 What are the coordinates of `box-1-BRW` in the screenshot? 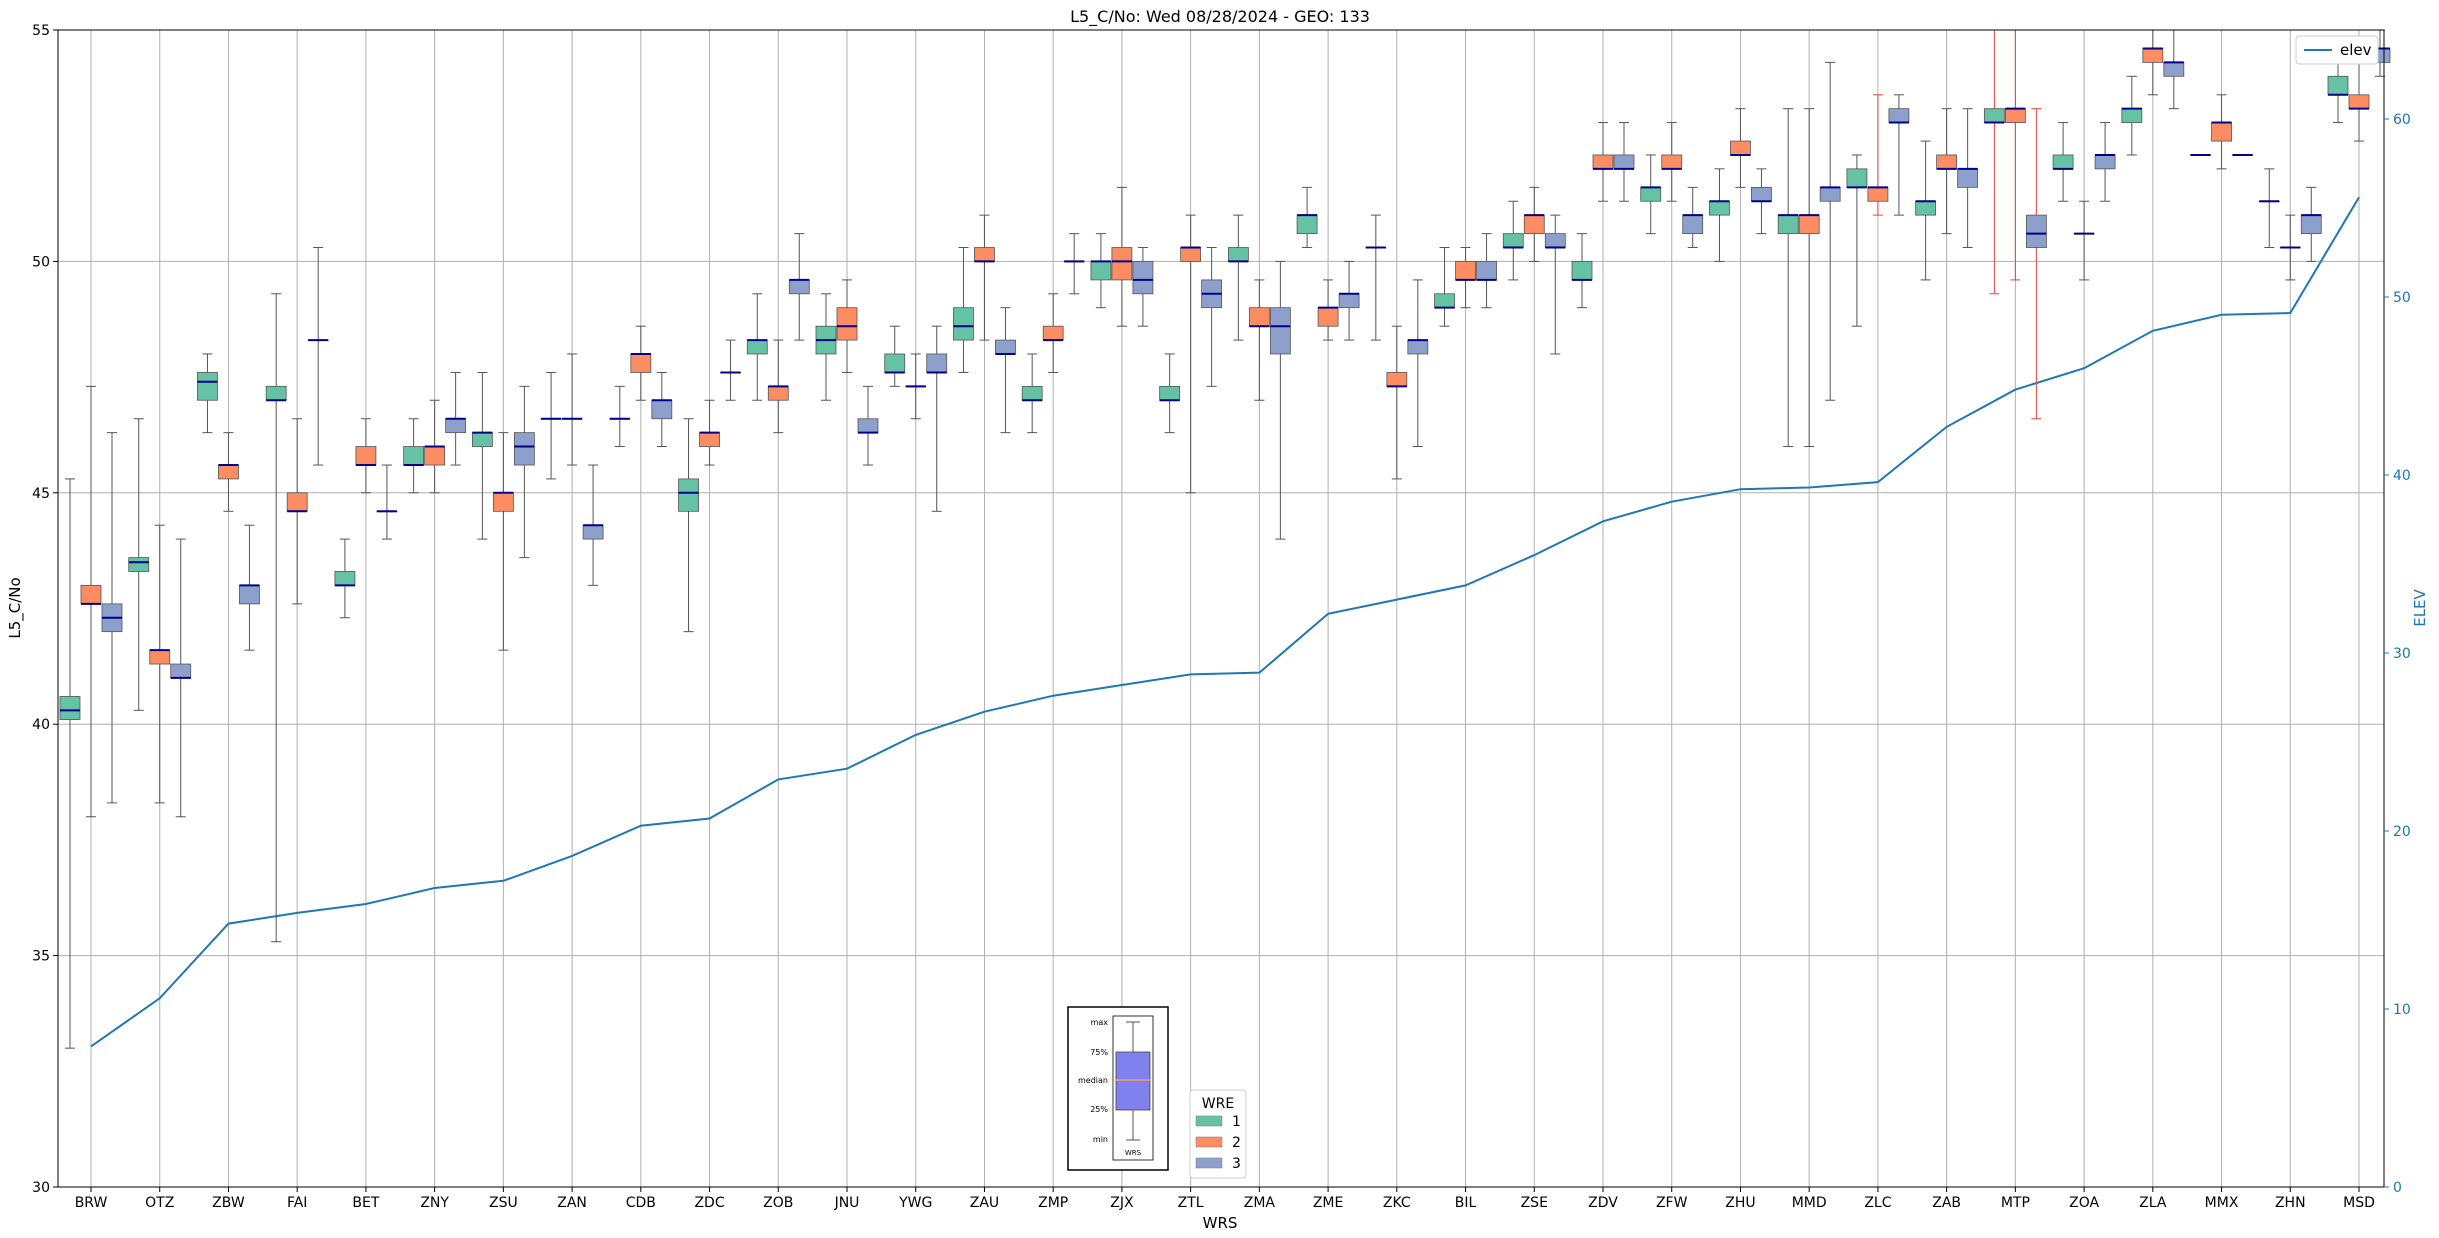 It's located at (70, 763).